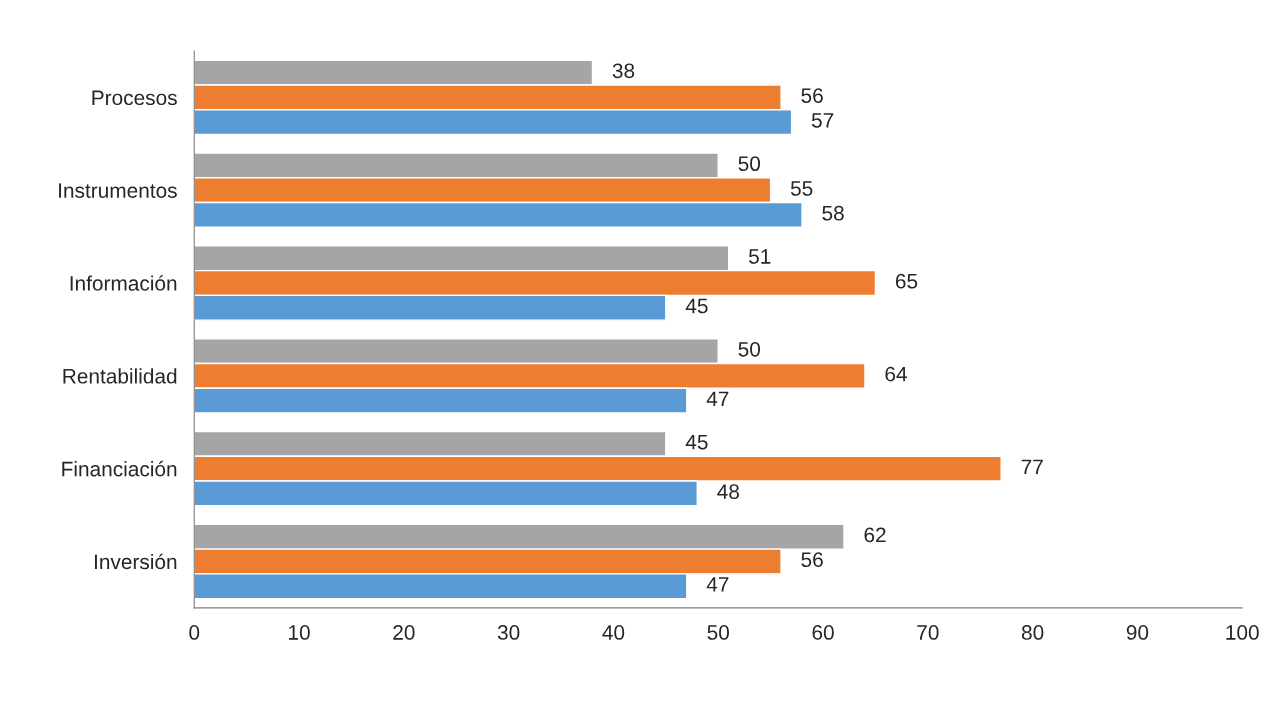  I want to click on y-tick-label: Información, so click(123, 283).